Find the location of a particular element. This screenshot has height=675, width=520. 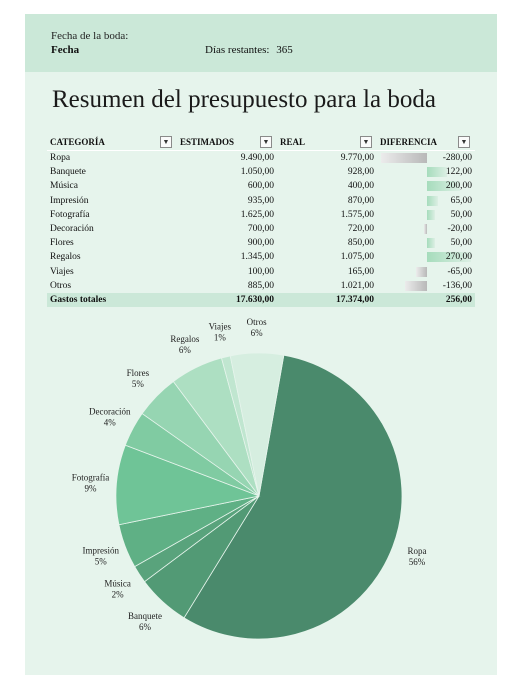

pie-label-name: Otros is located at coordinates (257, 322).